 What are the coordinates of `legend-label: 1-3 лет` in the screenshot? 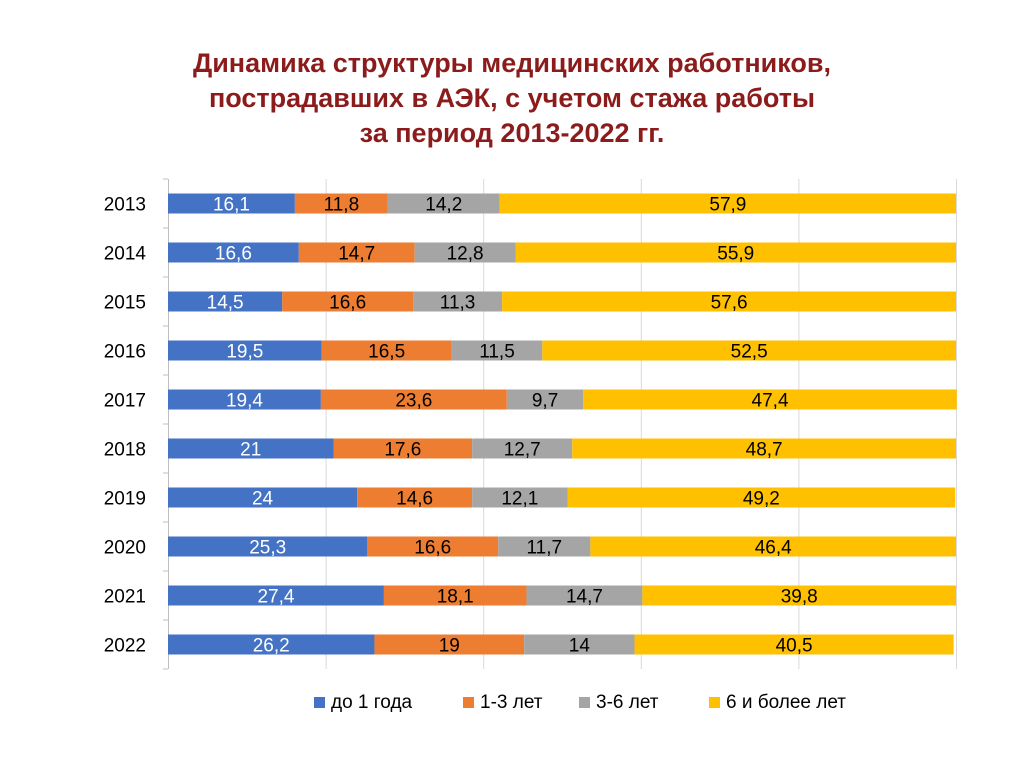 It's located at (511, 702).